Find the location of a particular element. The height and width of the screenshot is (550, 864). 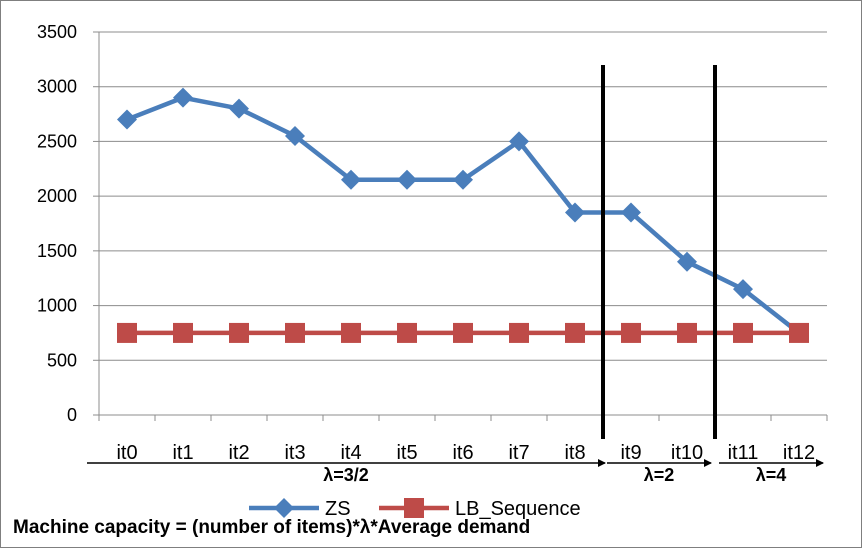

y-tick-label-3500: 3500 is located at coordinates (57, 32).